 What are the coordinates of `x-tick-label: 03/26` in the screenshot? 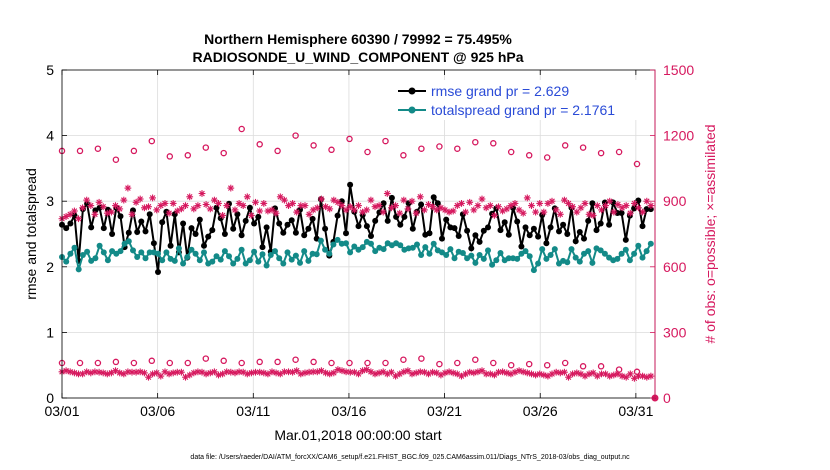 It's located at (540, 411).